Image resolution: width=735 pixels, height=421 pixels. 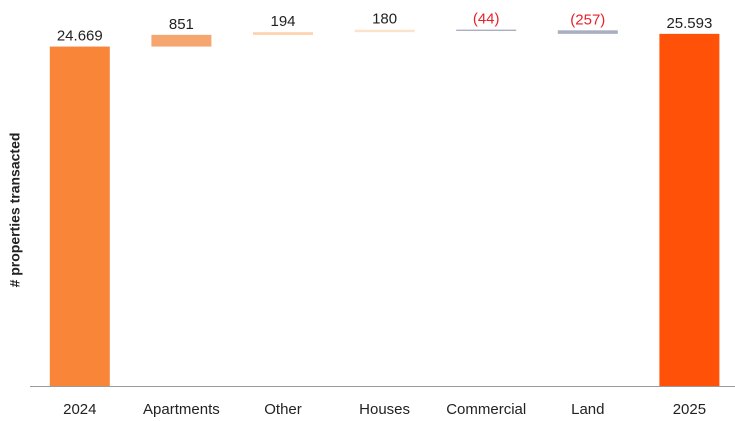 What do you see at coordinates (486, 409) in the screenshot?
I see `x-tick-label: Commercial` at bounding box center [486, 409].